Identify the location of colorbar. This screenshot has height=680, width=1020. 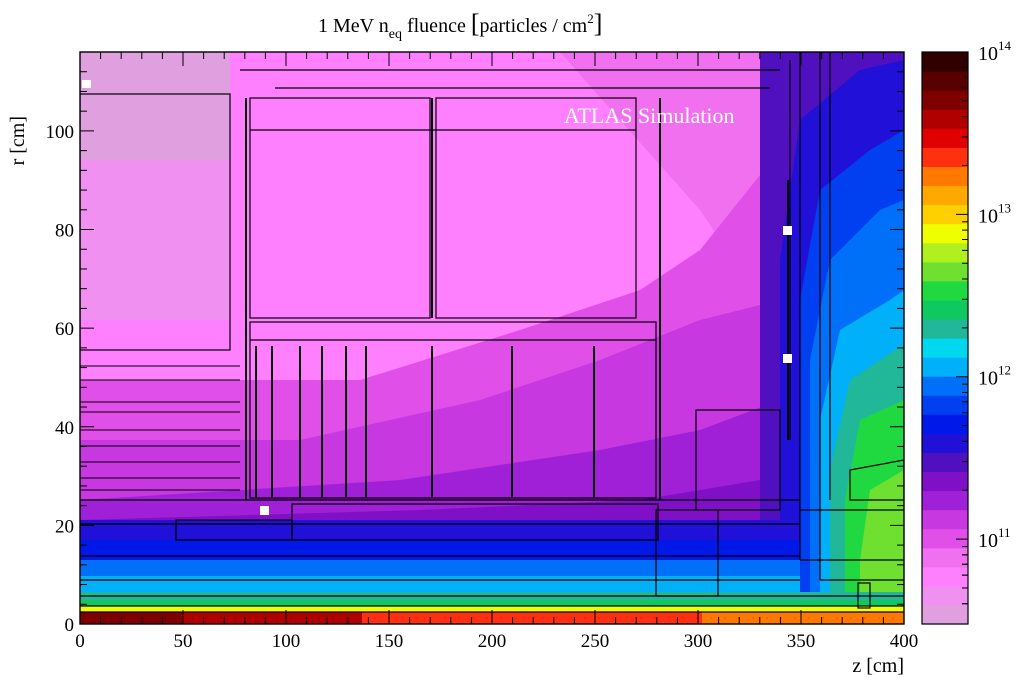
(945, 338).